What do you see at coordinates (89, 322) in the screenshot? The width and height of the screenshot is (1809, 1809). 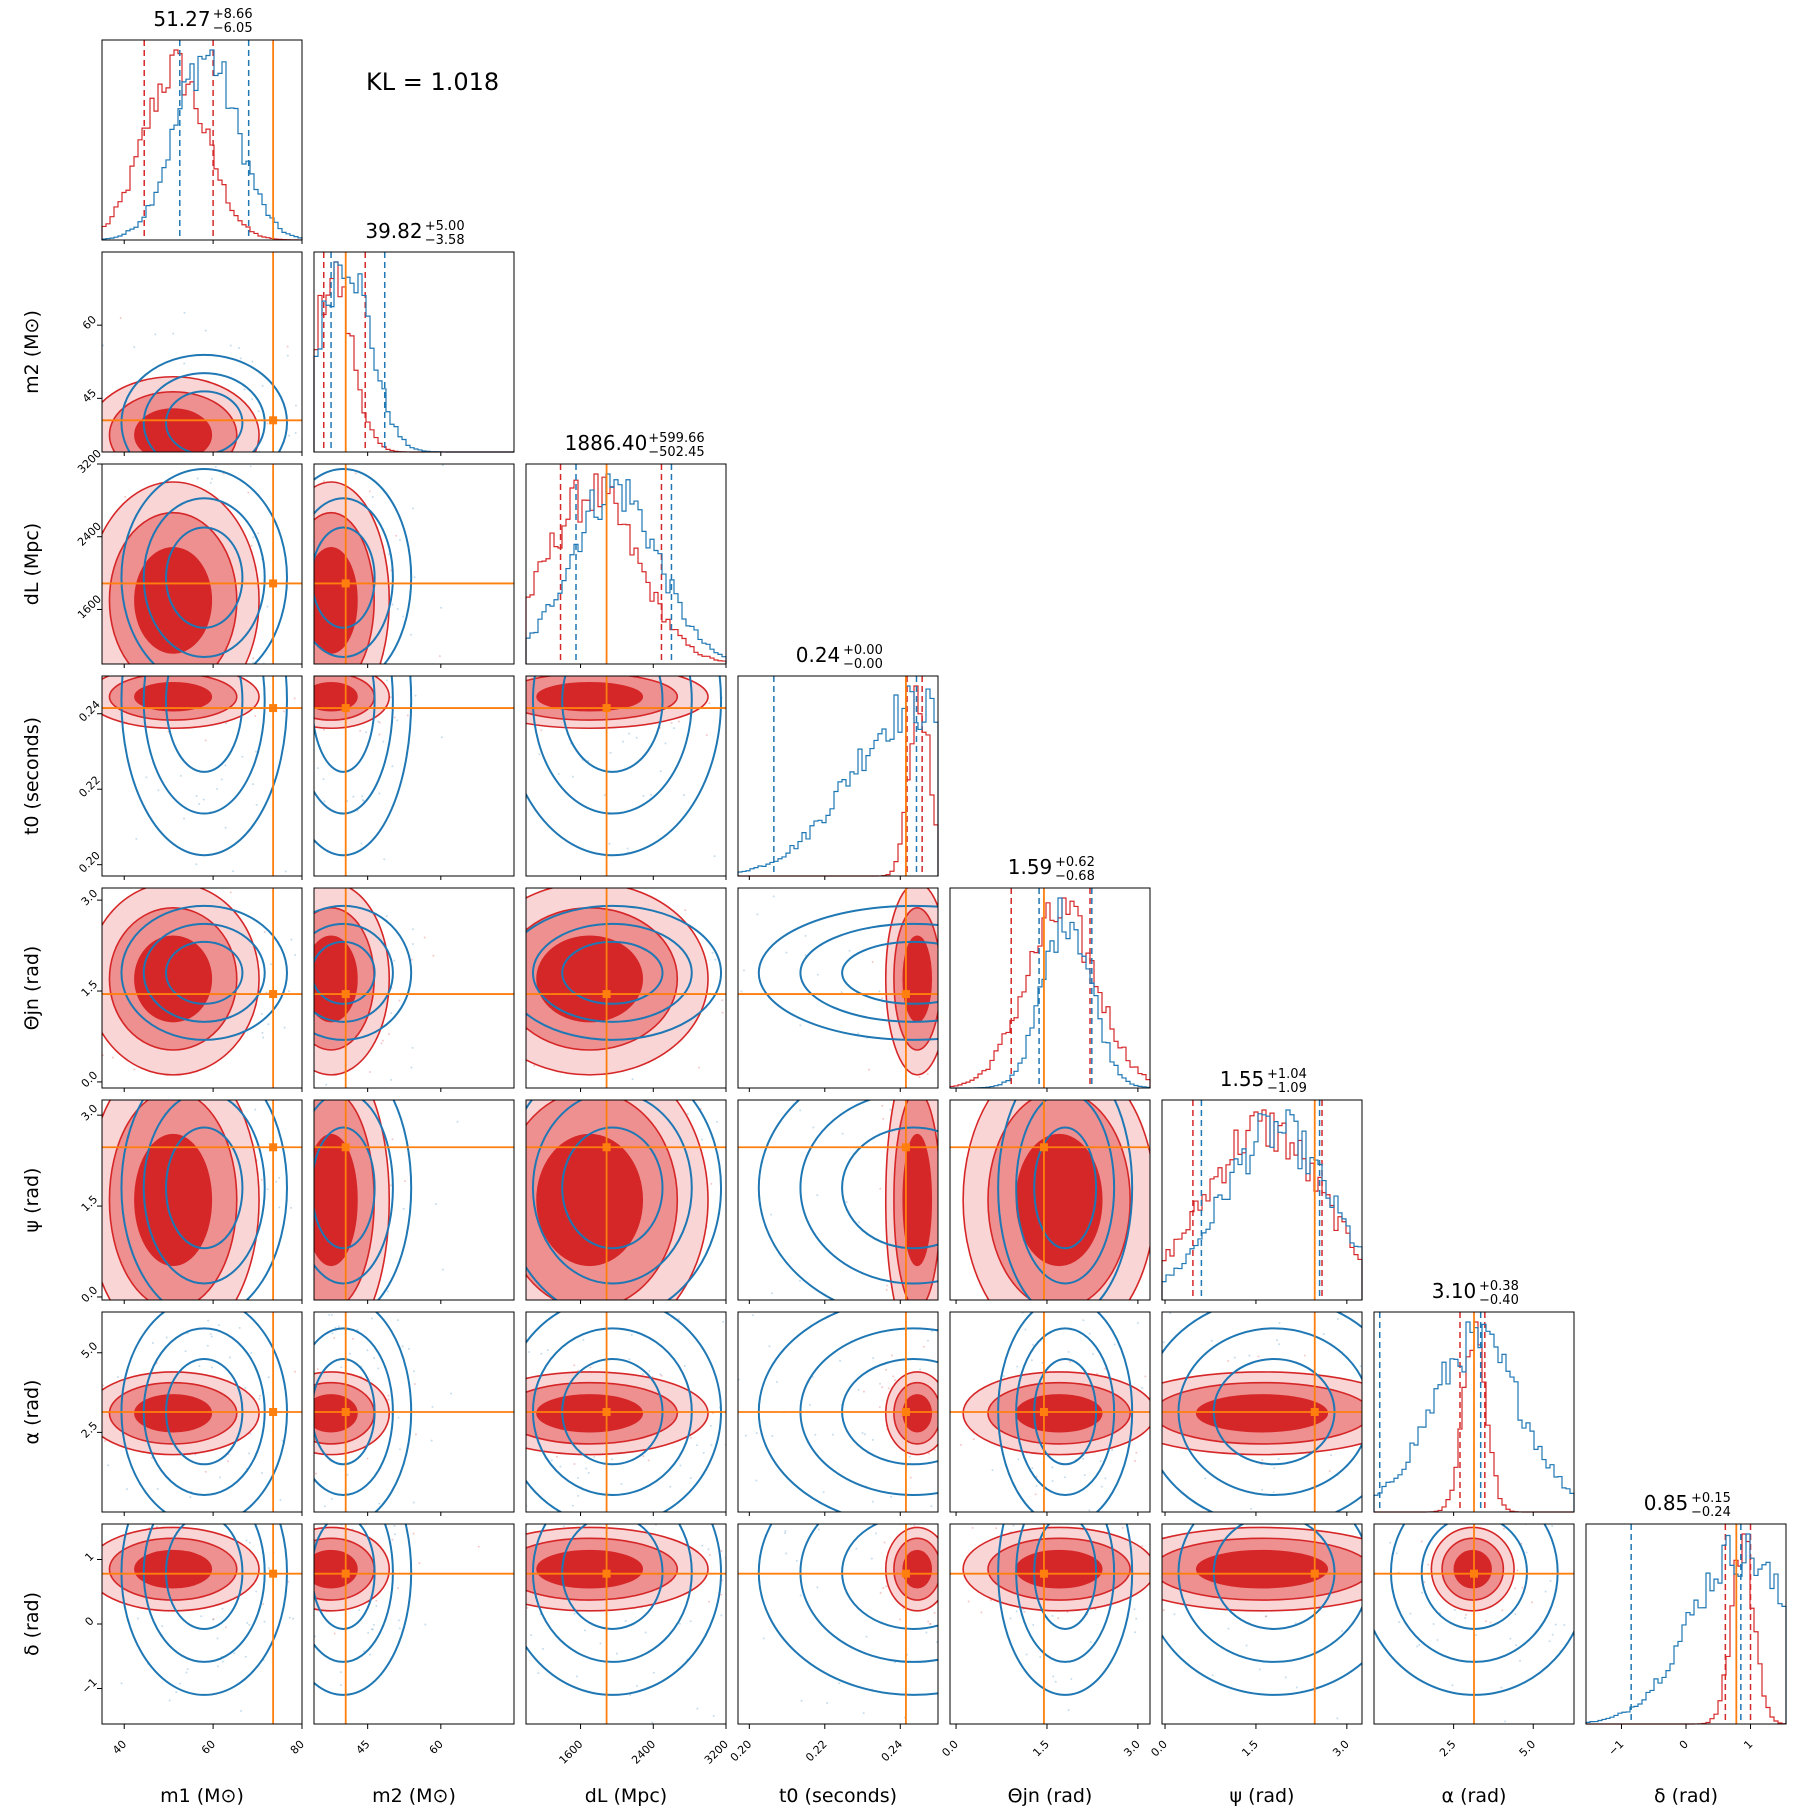 I see `ytick-label-m2: 60` at bounding box center [89, 322].